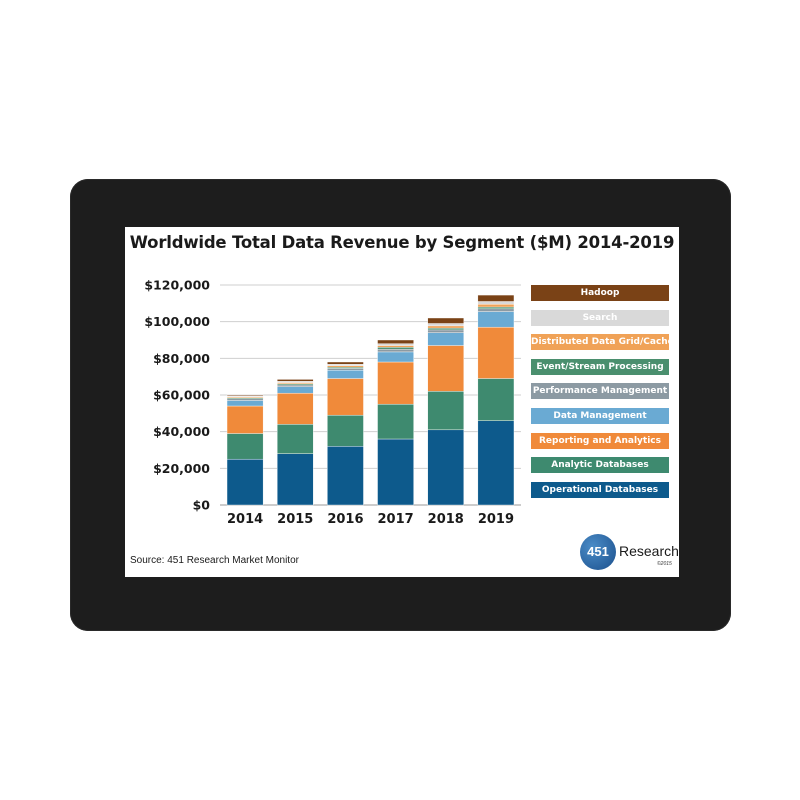 This screenshot has width=800, height=800. What do you see at coordinates (446, 519) in the screenshot?
I see `x-tick-label: 2018` at bounding box center [446, 519].